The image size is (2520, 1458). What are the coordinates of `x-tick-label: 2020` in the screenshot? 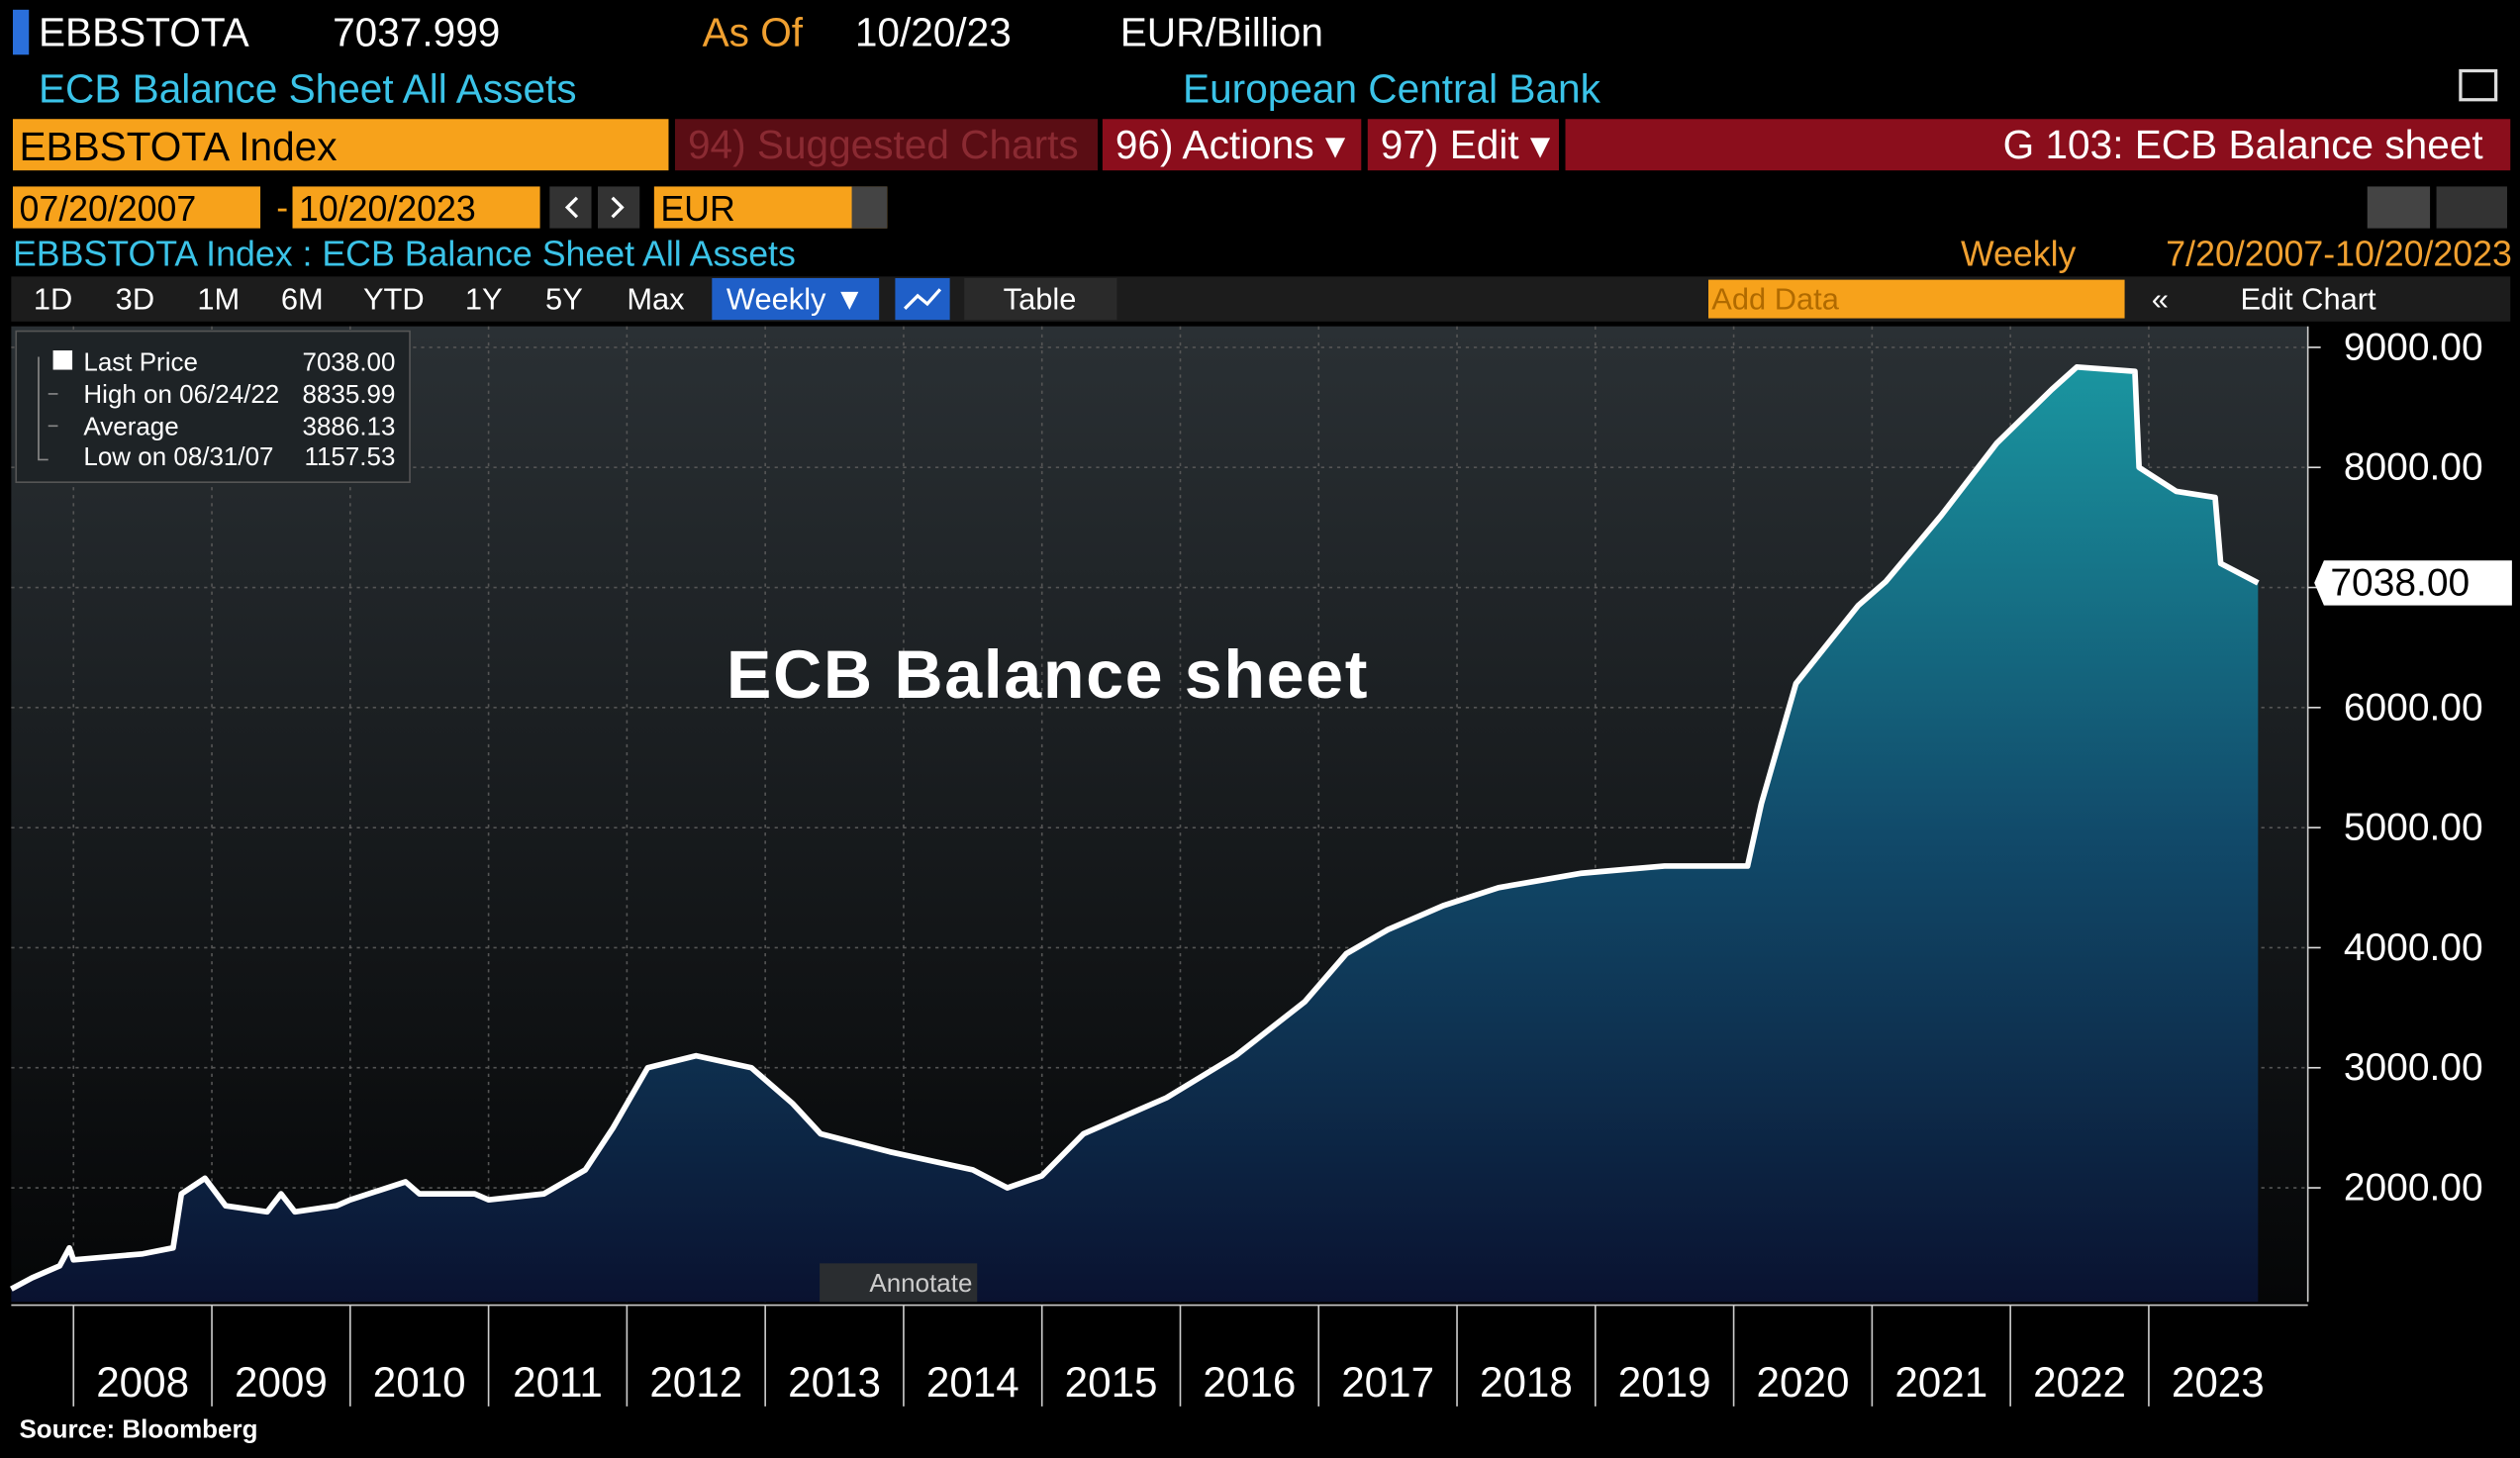 It's located at (1803, 1382).